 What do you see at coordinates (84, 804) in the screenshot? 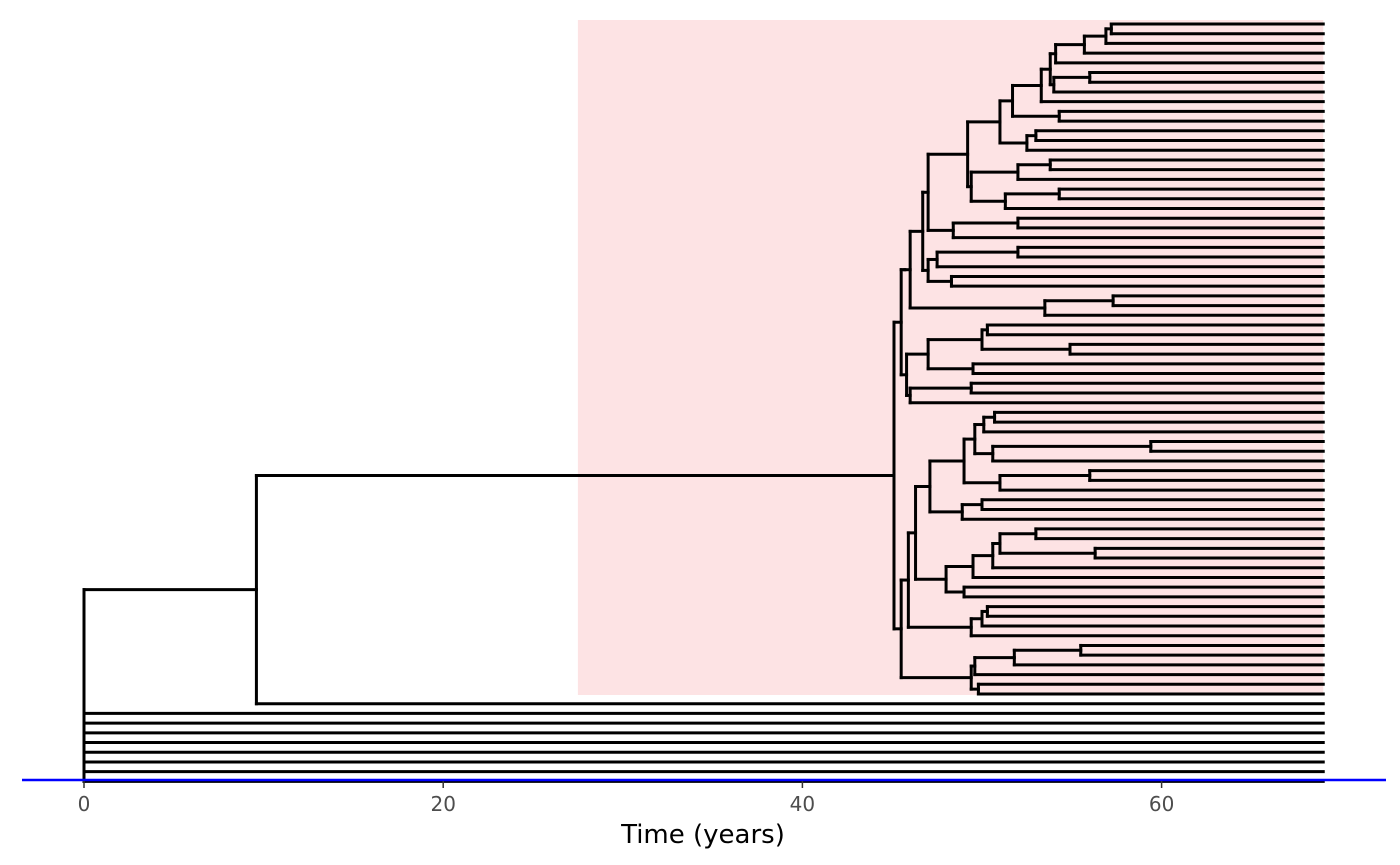
I see `x-tick-label: 0` at bounding box center [84, 804].